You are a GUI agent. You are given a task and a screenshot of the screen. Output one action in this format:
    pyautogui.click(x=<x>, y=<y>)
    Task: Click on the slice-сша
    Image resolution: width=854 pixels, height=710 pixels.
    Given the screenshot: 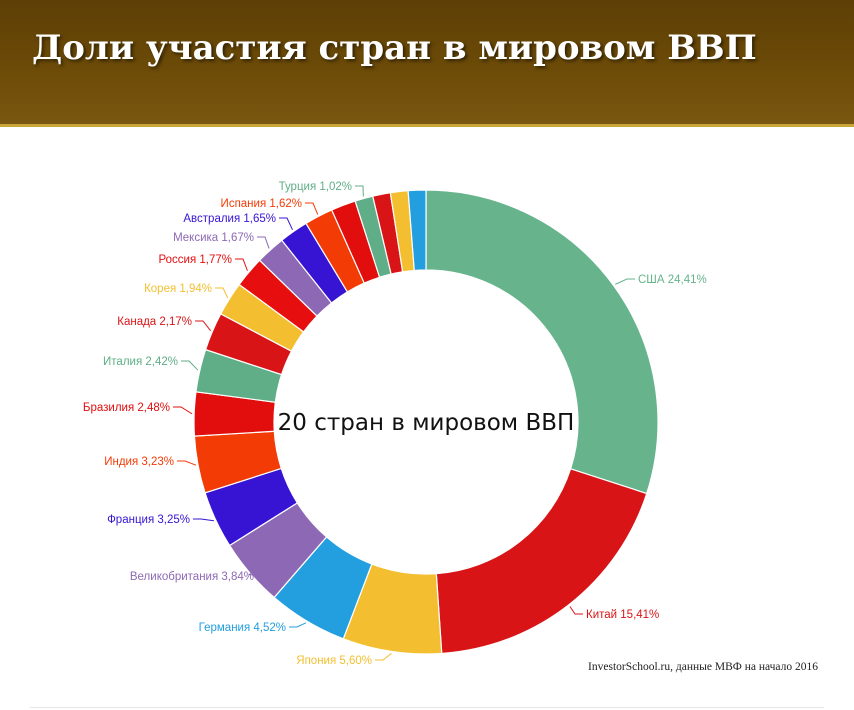 What is the action you would take?
    pyautogui.click(x=542, y=342)
    